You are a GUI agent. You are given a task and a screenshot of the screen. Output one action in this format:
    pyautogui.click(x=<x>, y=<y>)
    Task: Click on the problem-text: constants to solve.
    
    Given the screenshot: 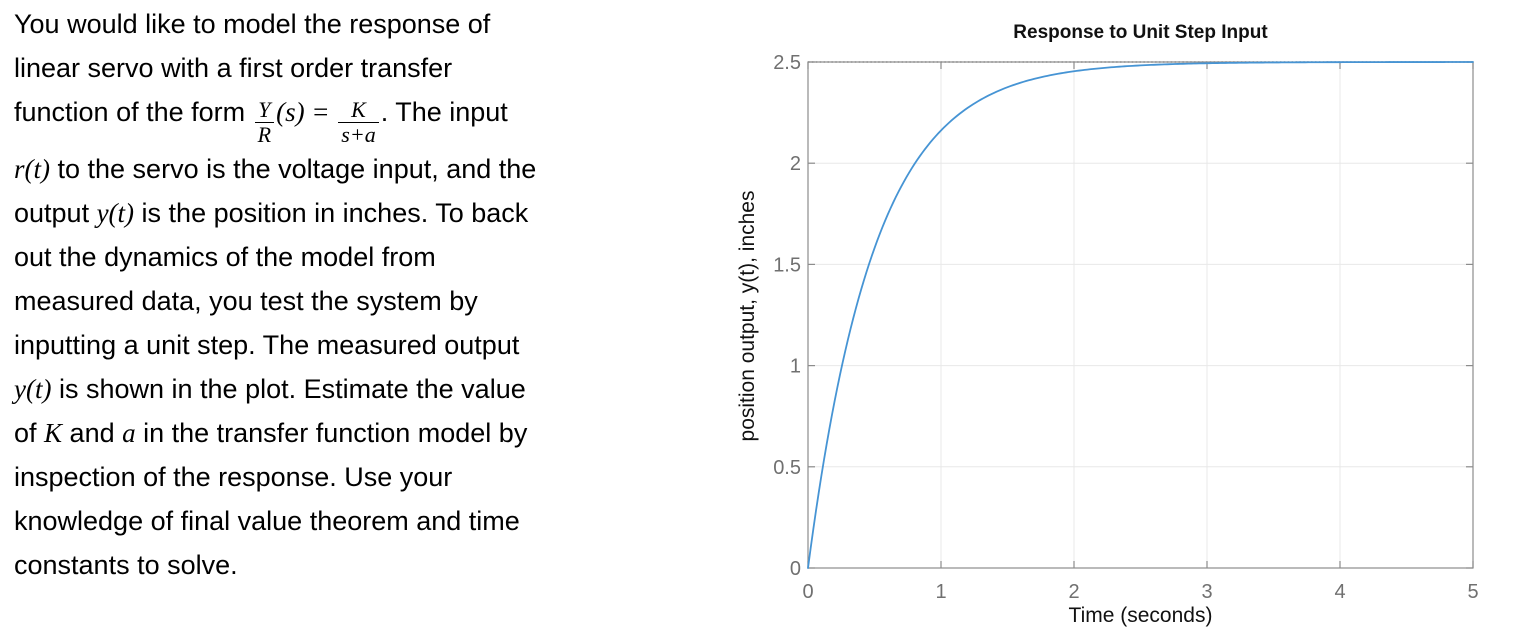 What is the action you would take?
    pyautogui.click(x=126, y=564)
    